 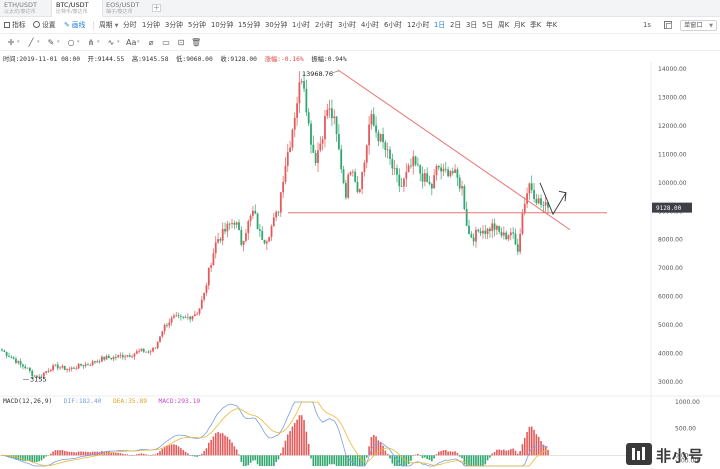 I want to click on window-mode-dropdown: 单窗口 ▼, so click(x=698, y=25).